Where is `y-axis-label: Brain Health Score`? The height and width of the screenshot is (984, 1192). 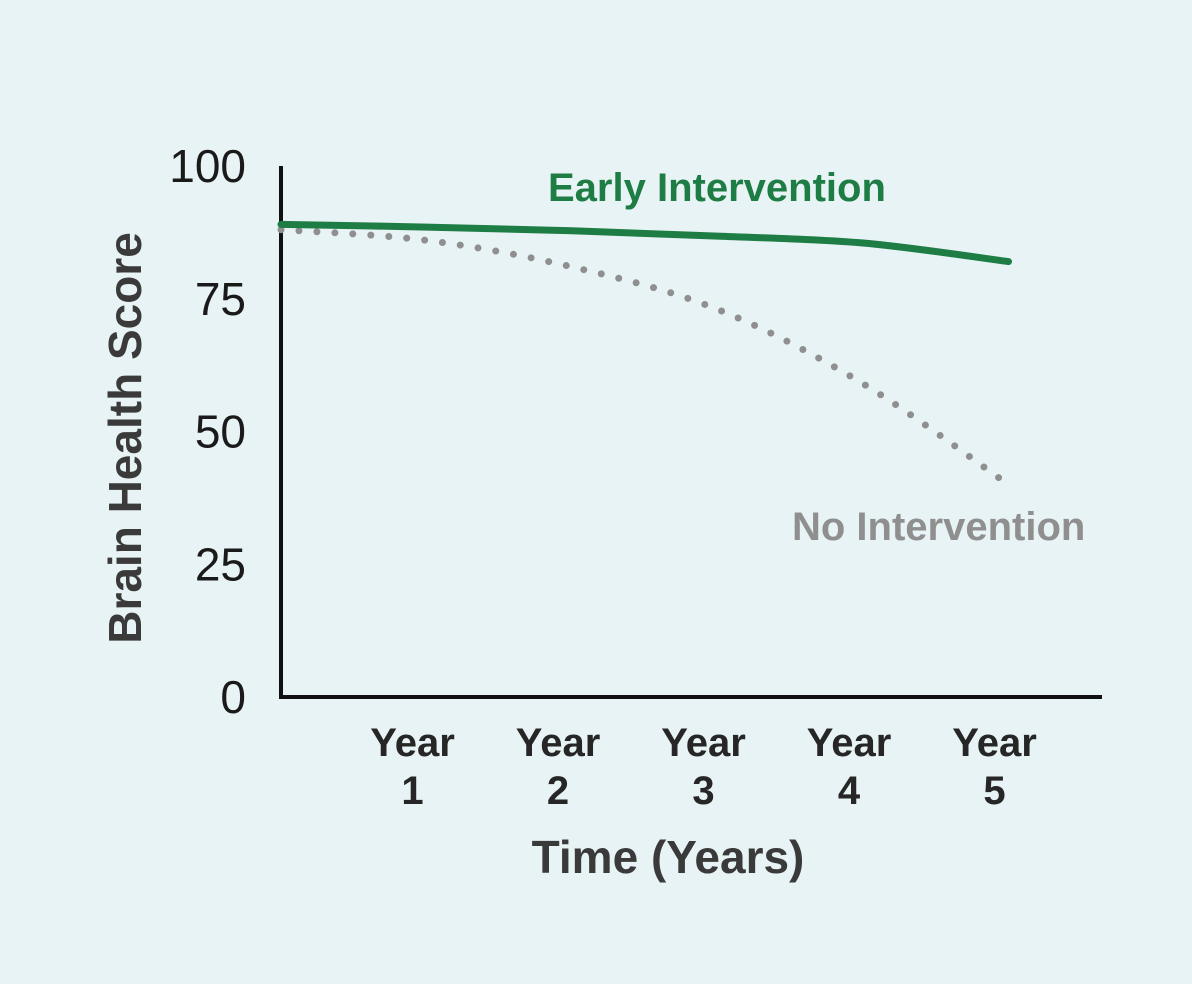
y-axis-label: Brain Health Score is located at coordinates (125, 438).